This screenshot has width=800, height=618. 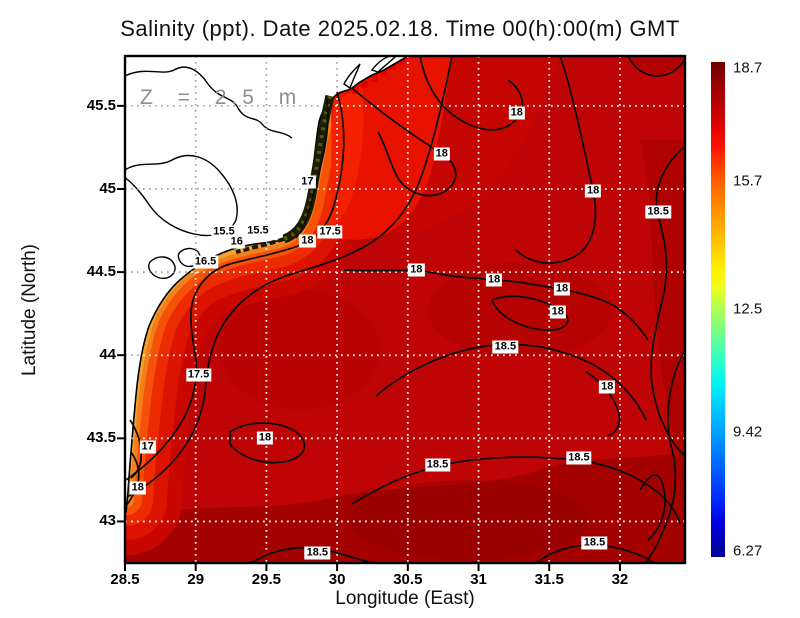 What do you see at coordinates (107, 521) in the screenshot?
I see `y-tick-label: 43` at bounding box center [107, 521].